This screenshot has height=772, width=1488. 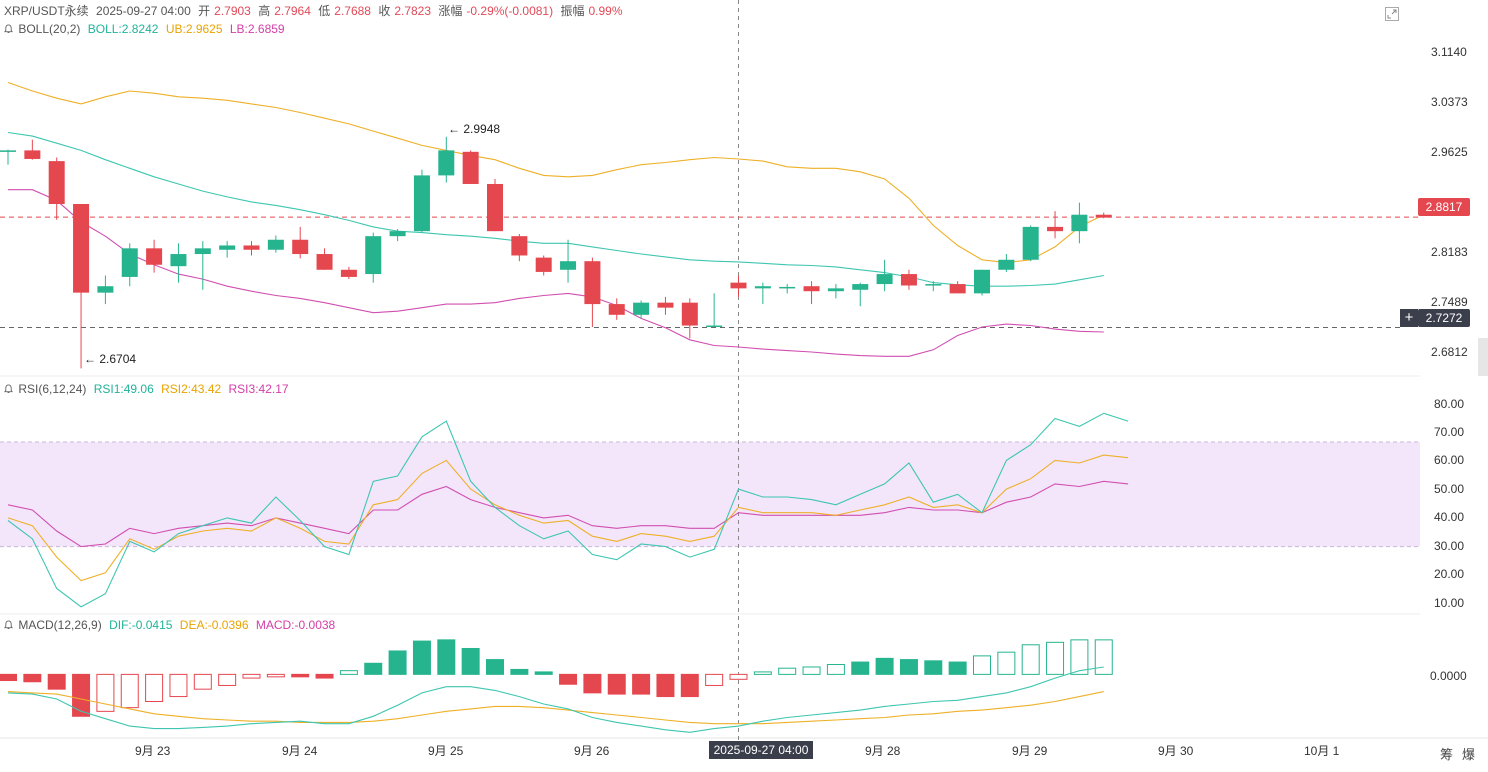 I want to click on low-marker: ← 2.6704, so click(x=110, y=359).